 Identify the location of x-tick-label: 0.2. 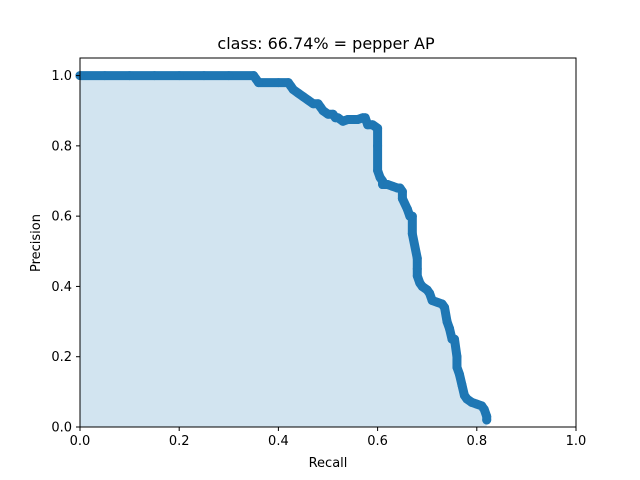
(179, 441).